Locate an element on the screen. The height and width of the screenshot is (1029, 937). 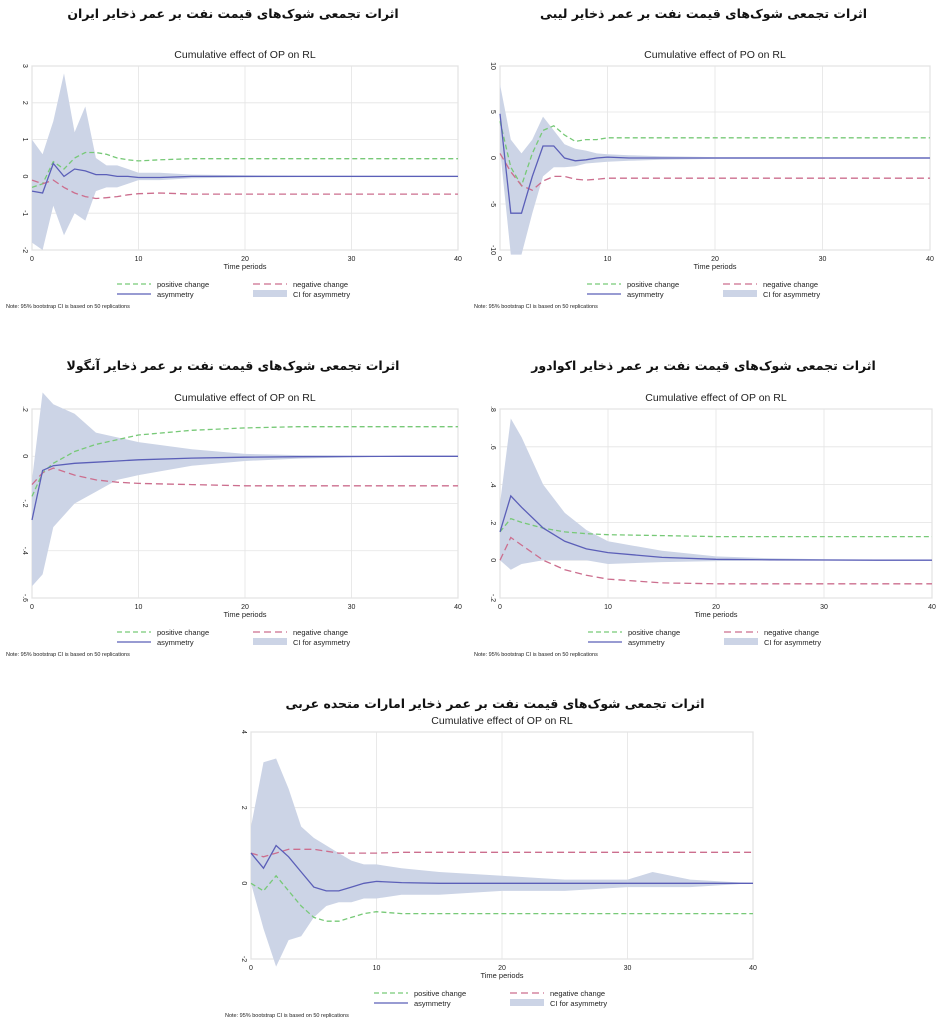
y-tick-label: -.6 is located at coordinates (24, 598).